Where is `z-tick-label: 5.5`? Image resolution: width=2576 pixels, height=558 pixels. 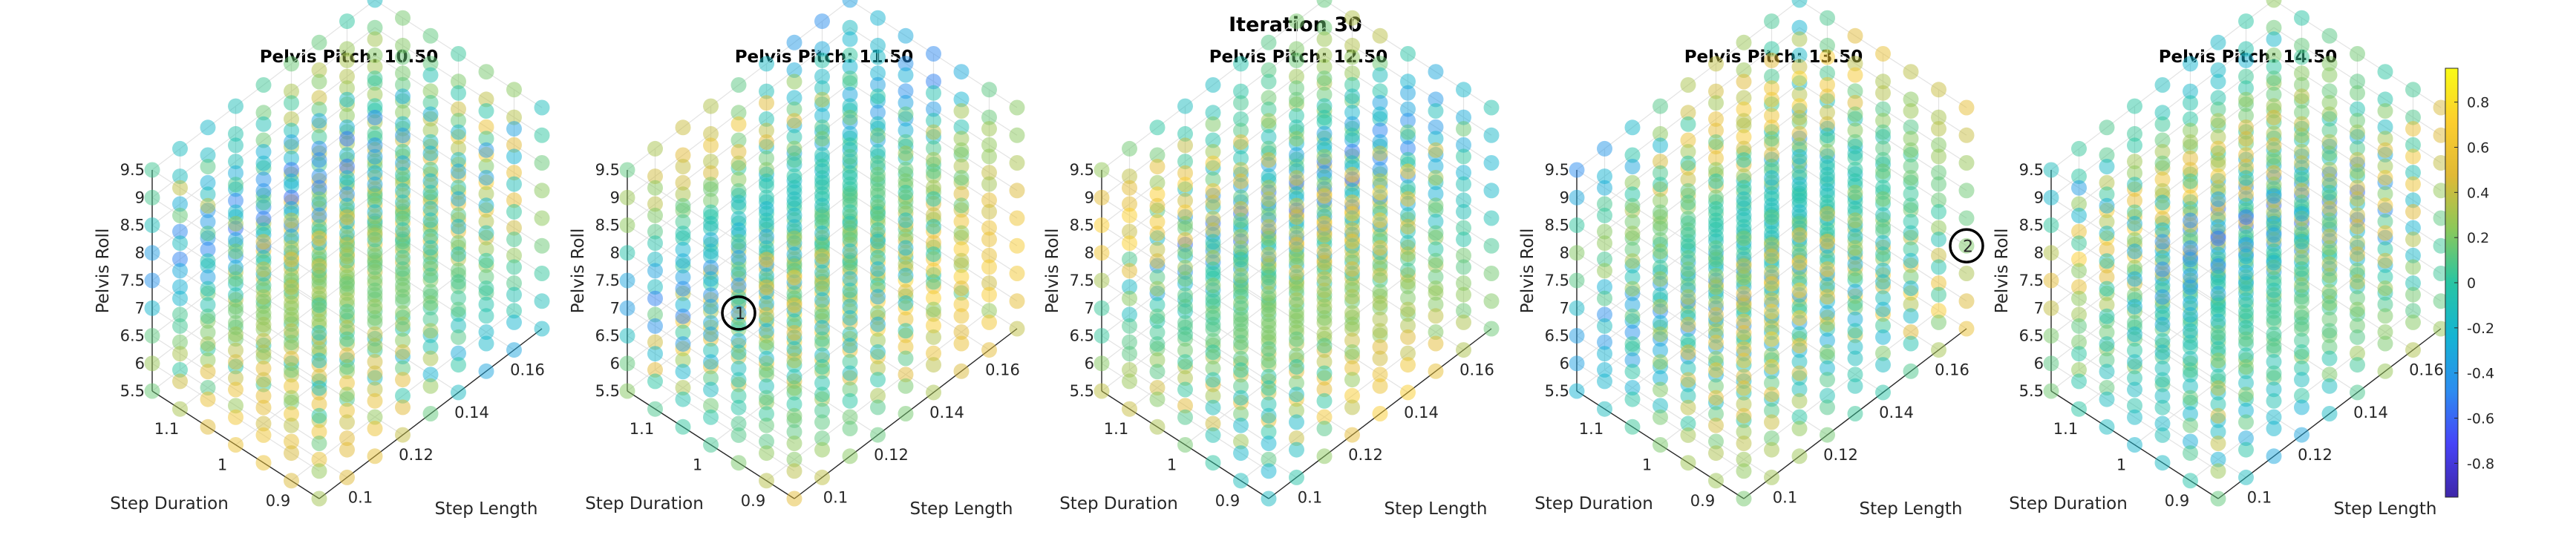
z-tick-label: 5.5 is located at coordinates (2031, 391).